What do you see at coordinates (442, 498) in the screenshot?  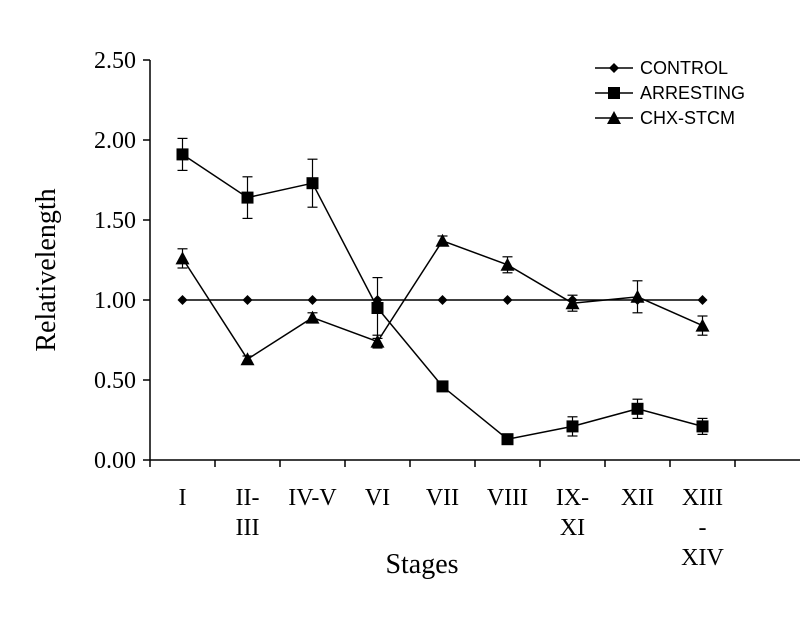 I see `x-tick-label: VII` at bounding box center [442, 498].